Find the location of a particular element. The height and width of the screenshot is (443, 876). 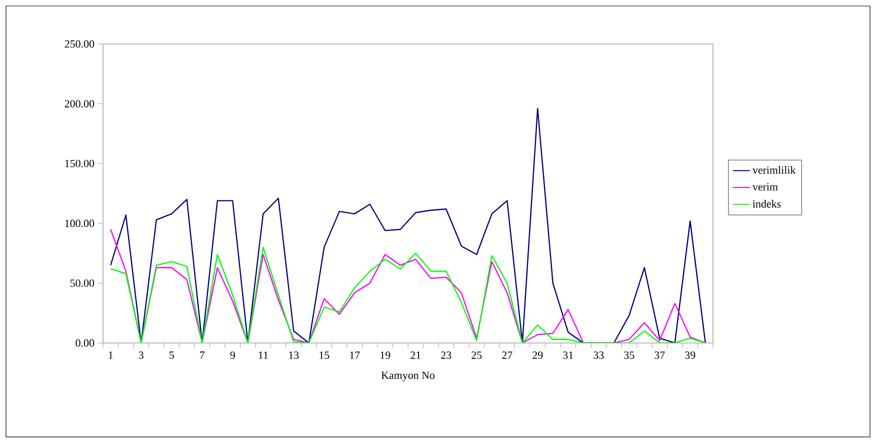

x-tick-label: 19 is located at coordinates (385, 355).